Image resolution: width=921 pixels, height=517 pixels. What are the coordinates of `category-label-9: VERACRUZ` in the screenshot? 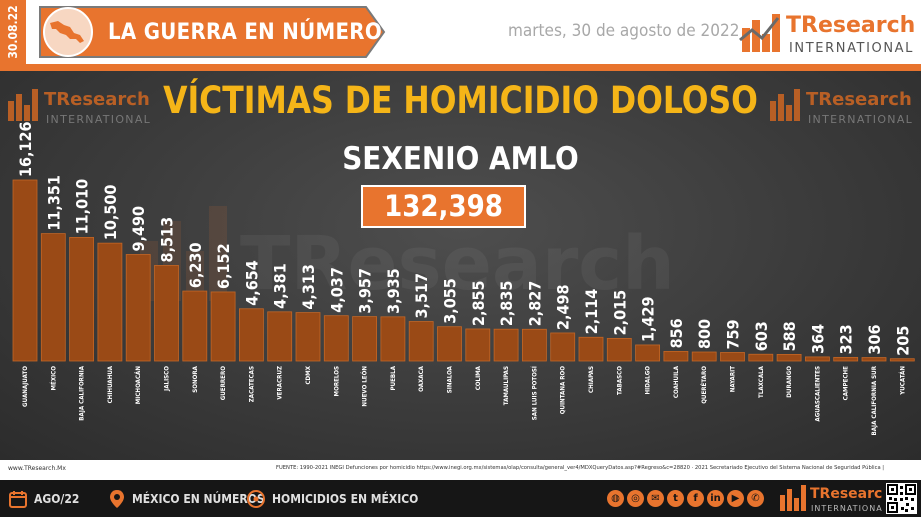 It's located at (280, 383).